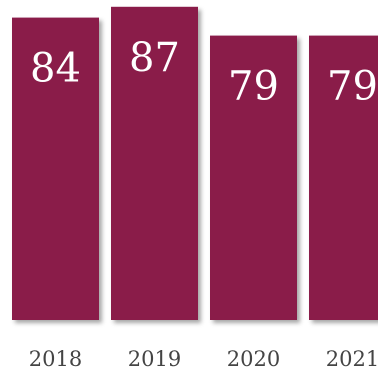 The height and width of the screenshot is (371, 378). Describe the element at coordinates (253, 87) in the screenshot. I see `value-label-2020: 79` at that location.